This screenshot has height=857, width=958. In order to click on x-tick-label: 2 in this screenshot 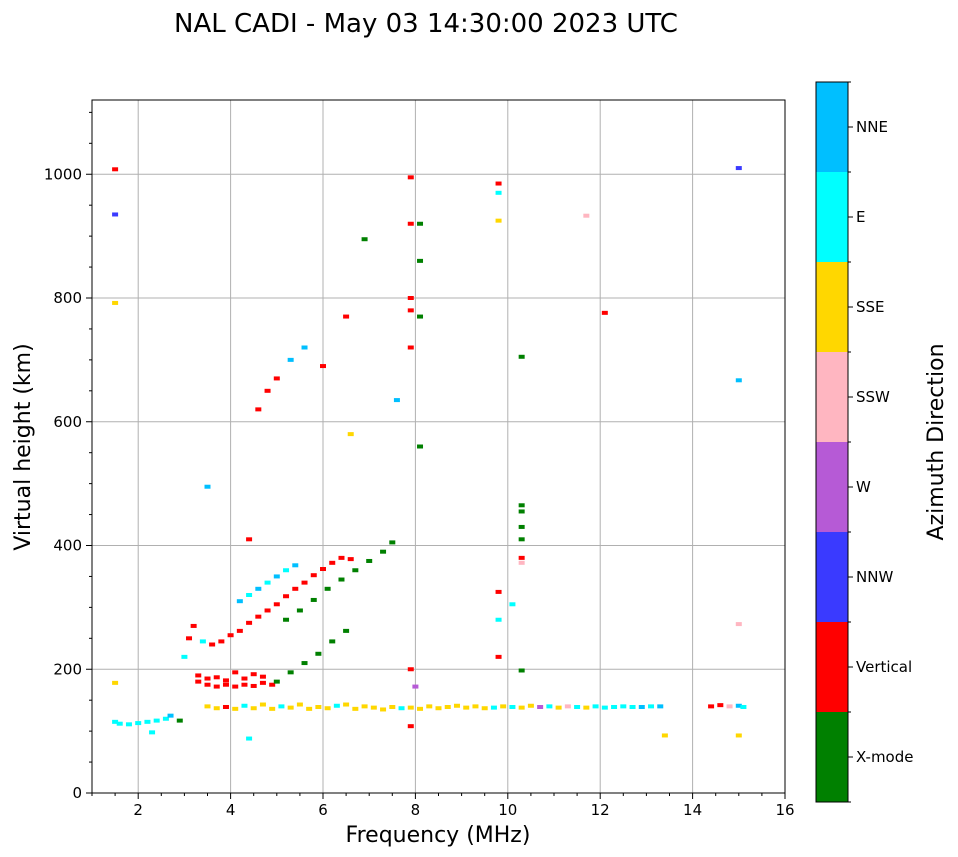, I will do `click(138, 810)`.